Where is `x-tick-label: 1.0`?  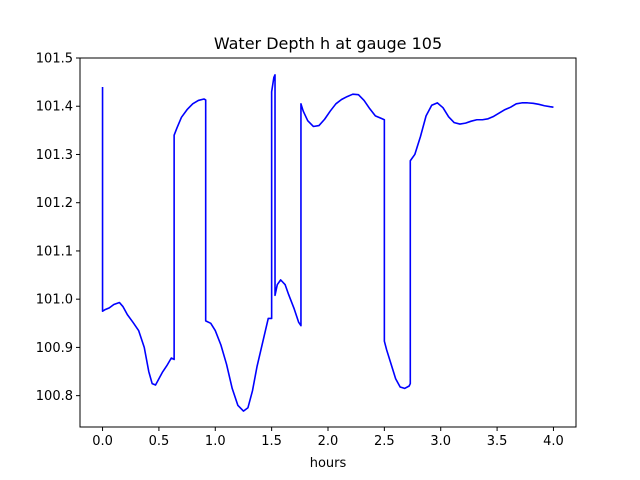 x-tick-label: 1.0 is located at coordinates (215, 441).